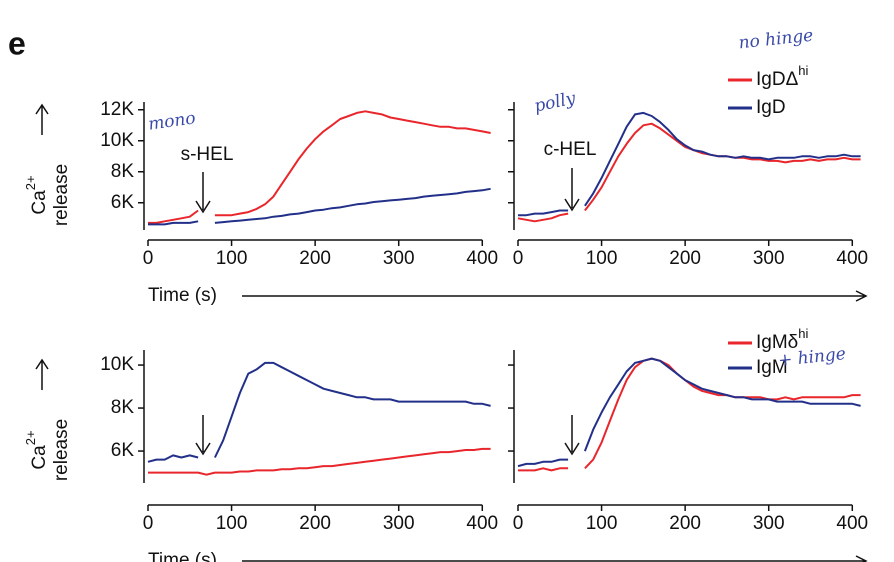  What do you see at coordinates (777, 342) in the screenshot?
I see `legend-label-text: IgMδ` at bounding box center [777, 342].